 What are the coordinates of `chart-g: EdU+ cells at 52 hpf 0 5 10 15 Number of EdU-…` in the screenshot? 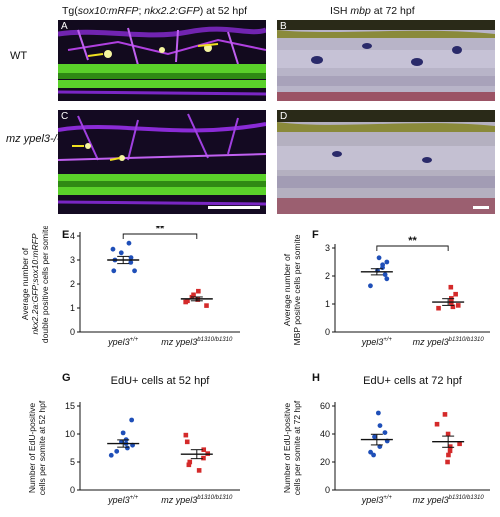 It's located at (133, 440).